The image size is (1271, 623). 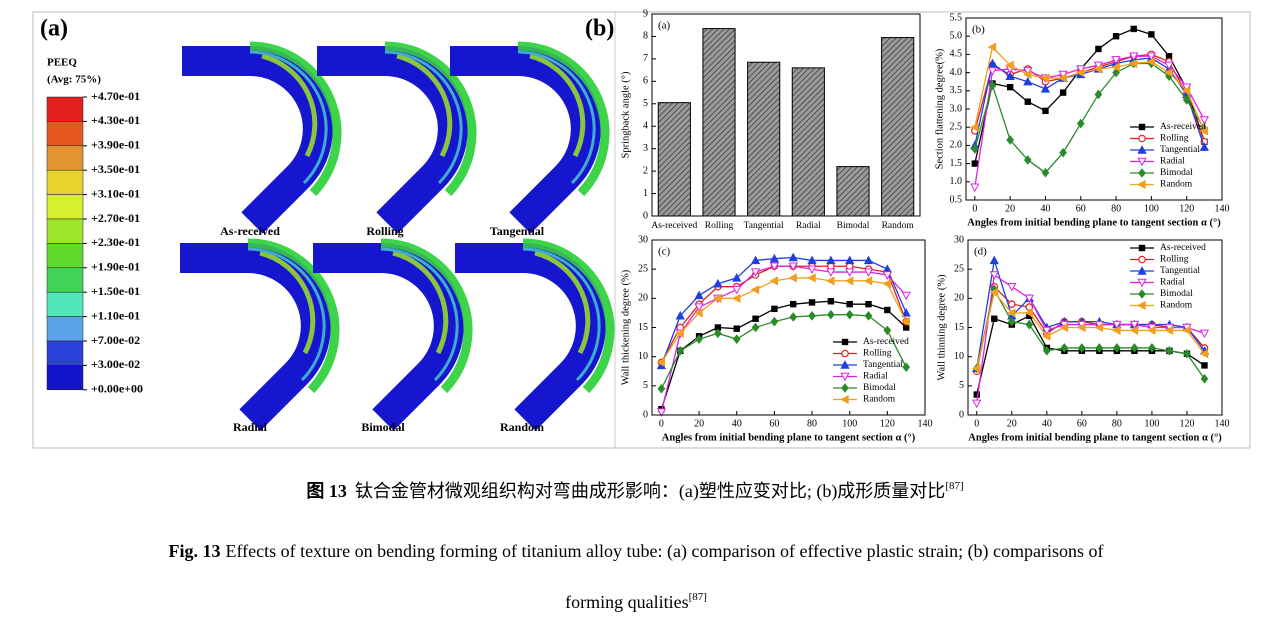 I want to click on y-tick-label: 2.5, so click(x=956, y=126).